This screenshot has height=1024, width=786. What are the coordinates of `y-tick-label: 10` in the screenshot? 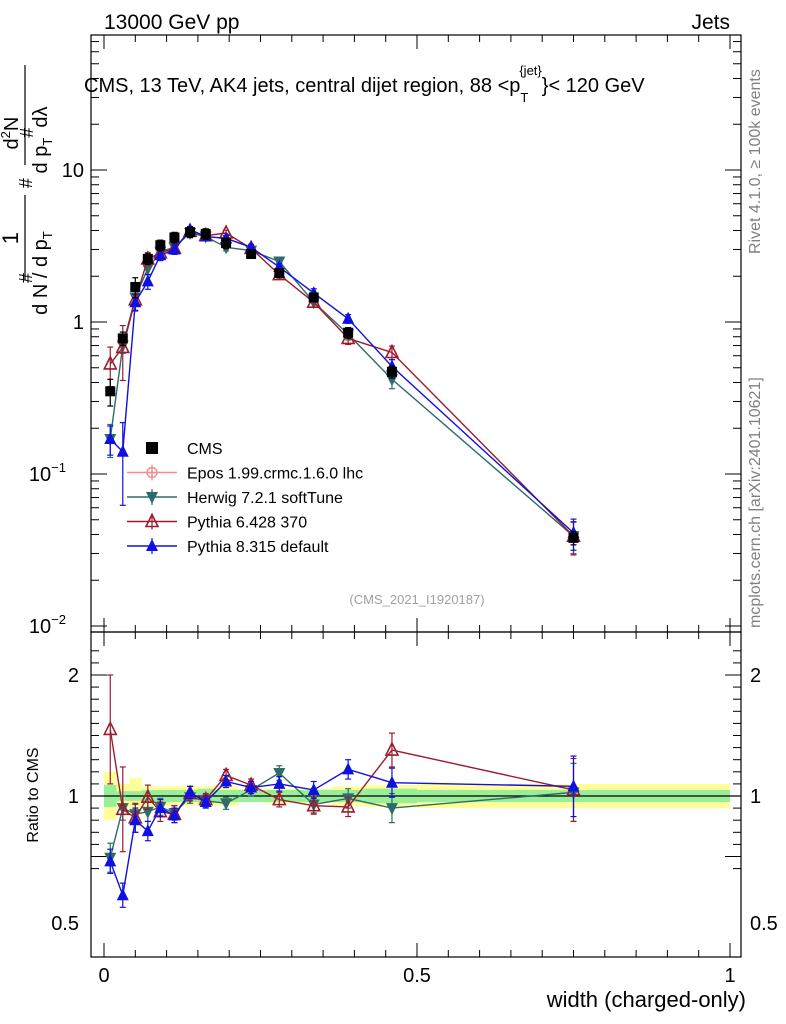 It's located at (73, 171).